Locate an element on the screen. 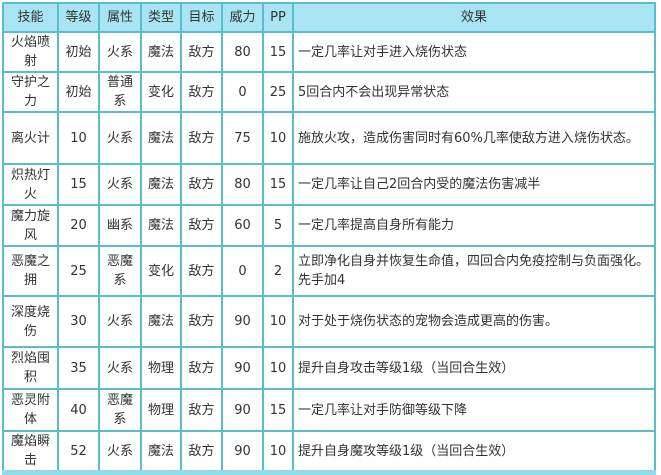 The image size is (661, 475). header-attribute: 属性 is located at coordinates (120, 17).